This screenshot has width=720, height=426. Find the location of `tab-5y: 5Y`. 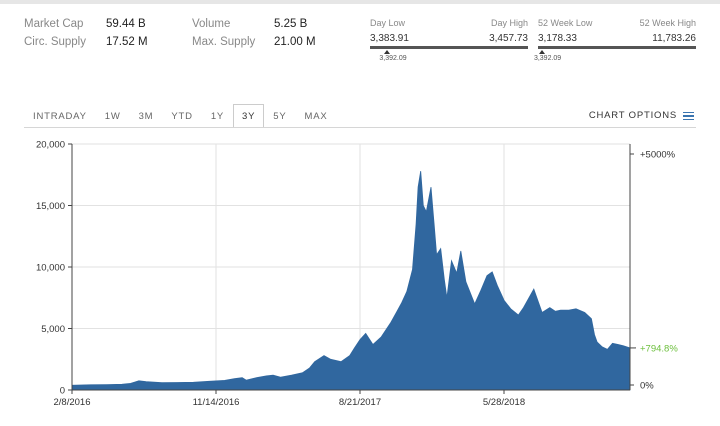

tab-5y: 5Y is located at coordinates (280, 116).